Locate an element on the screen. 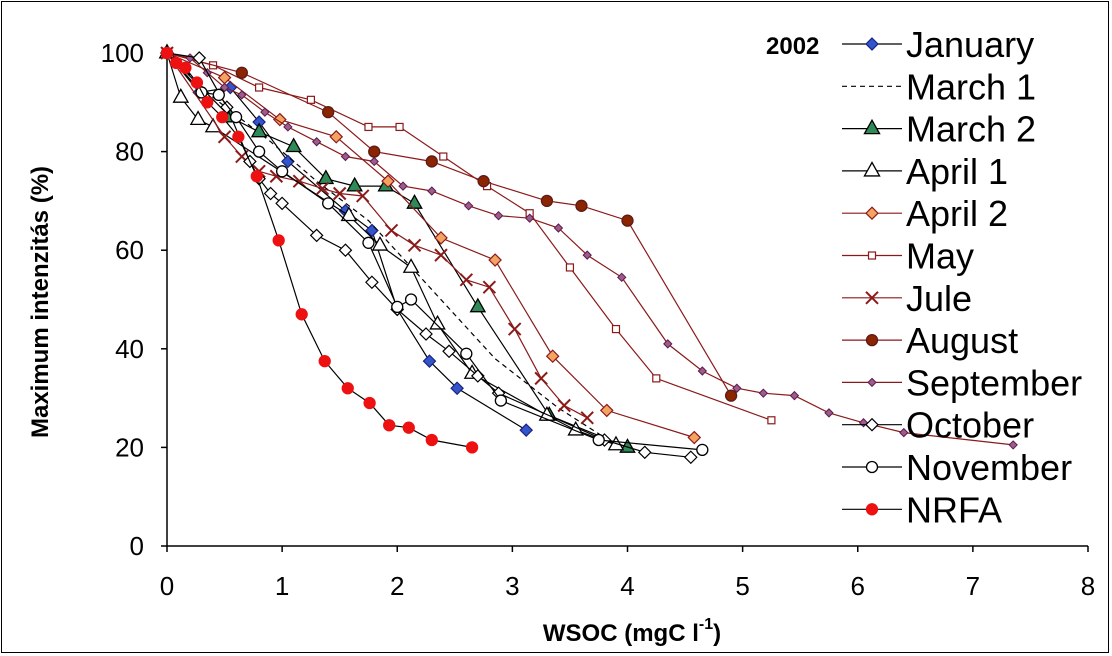 The height and width of the screenshot is (656, 1112). x-tick-label: 5 is located at coordinates (742, 586).